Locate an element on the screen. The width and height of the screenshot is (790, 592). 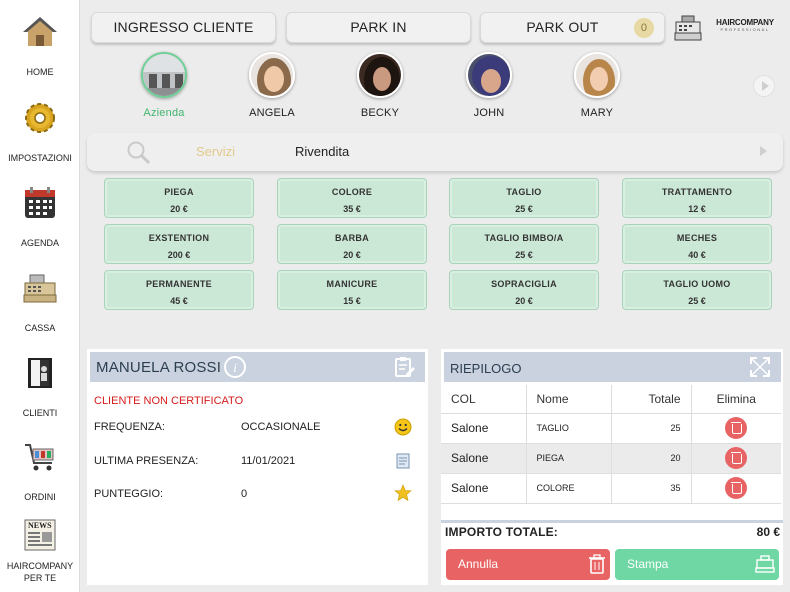
sidebar-item-impostazioni: IMPOSTAZIONI is located at coordinates (40, 128).